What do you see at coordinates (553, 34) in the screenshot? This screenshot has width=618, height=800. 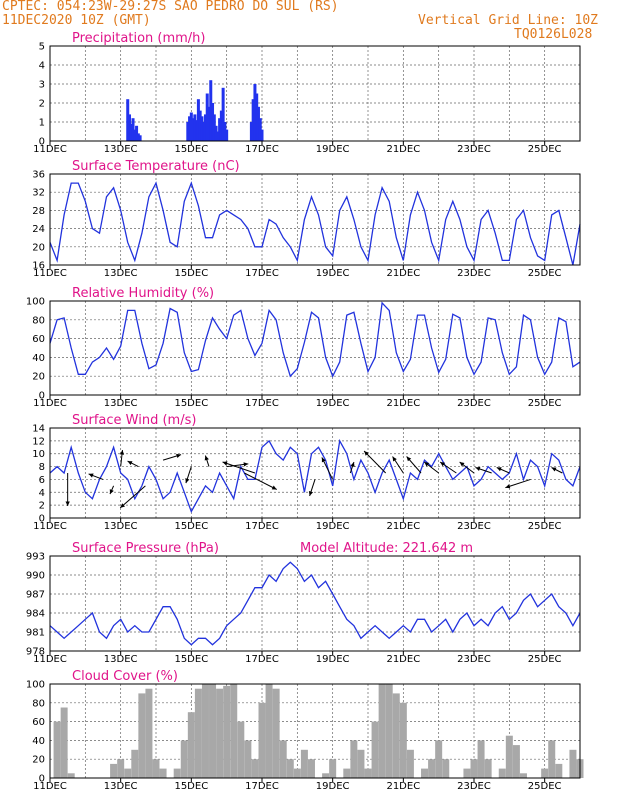 I see `model-code: TQ0126L028` at bounding box center [553, 34].